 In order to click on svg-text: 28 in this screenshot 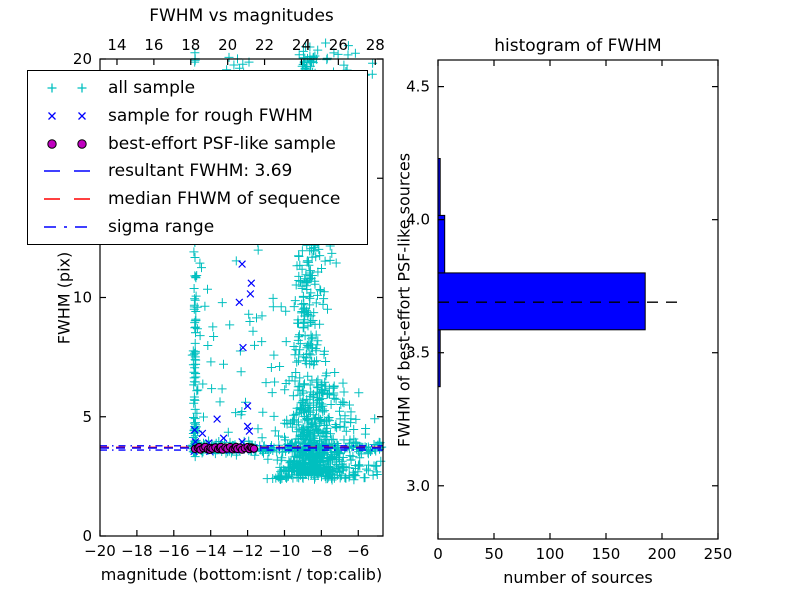, I will do `click(375, 45)`.